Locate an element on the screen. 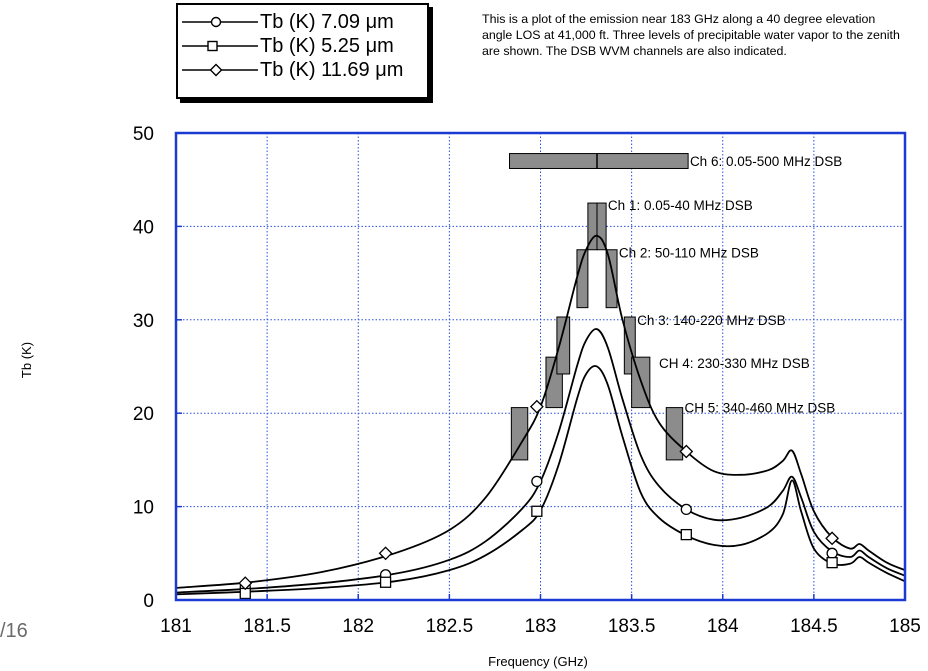 This screenshot has height=671, width=928. channel-label: Ch 6: 0.05-500 MHz DSB is located at coordinates (766, 161).